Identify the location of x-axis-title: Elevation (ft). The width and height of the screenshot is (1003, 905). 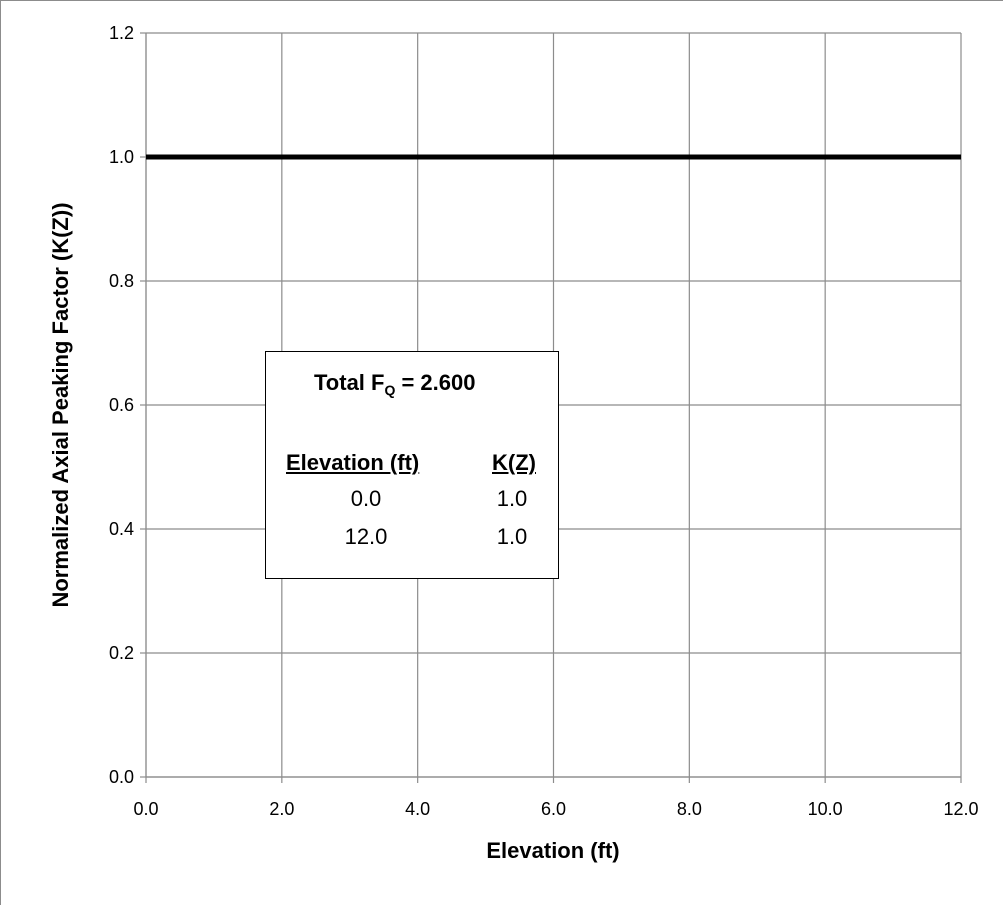
(552, 850).